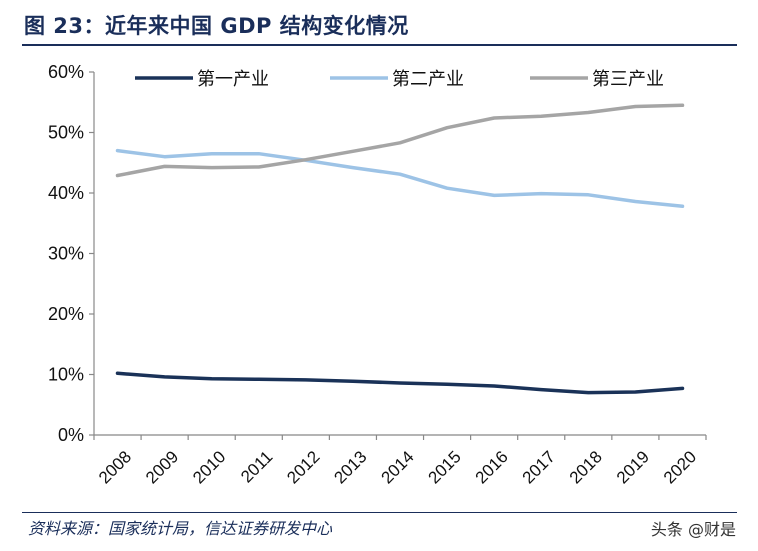 This screenshot has height=551, width=758. I want to click on chart-title: 图 23：近年来中国 GDP 结构变化情况, so click(216, 26).